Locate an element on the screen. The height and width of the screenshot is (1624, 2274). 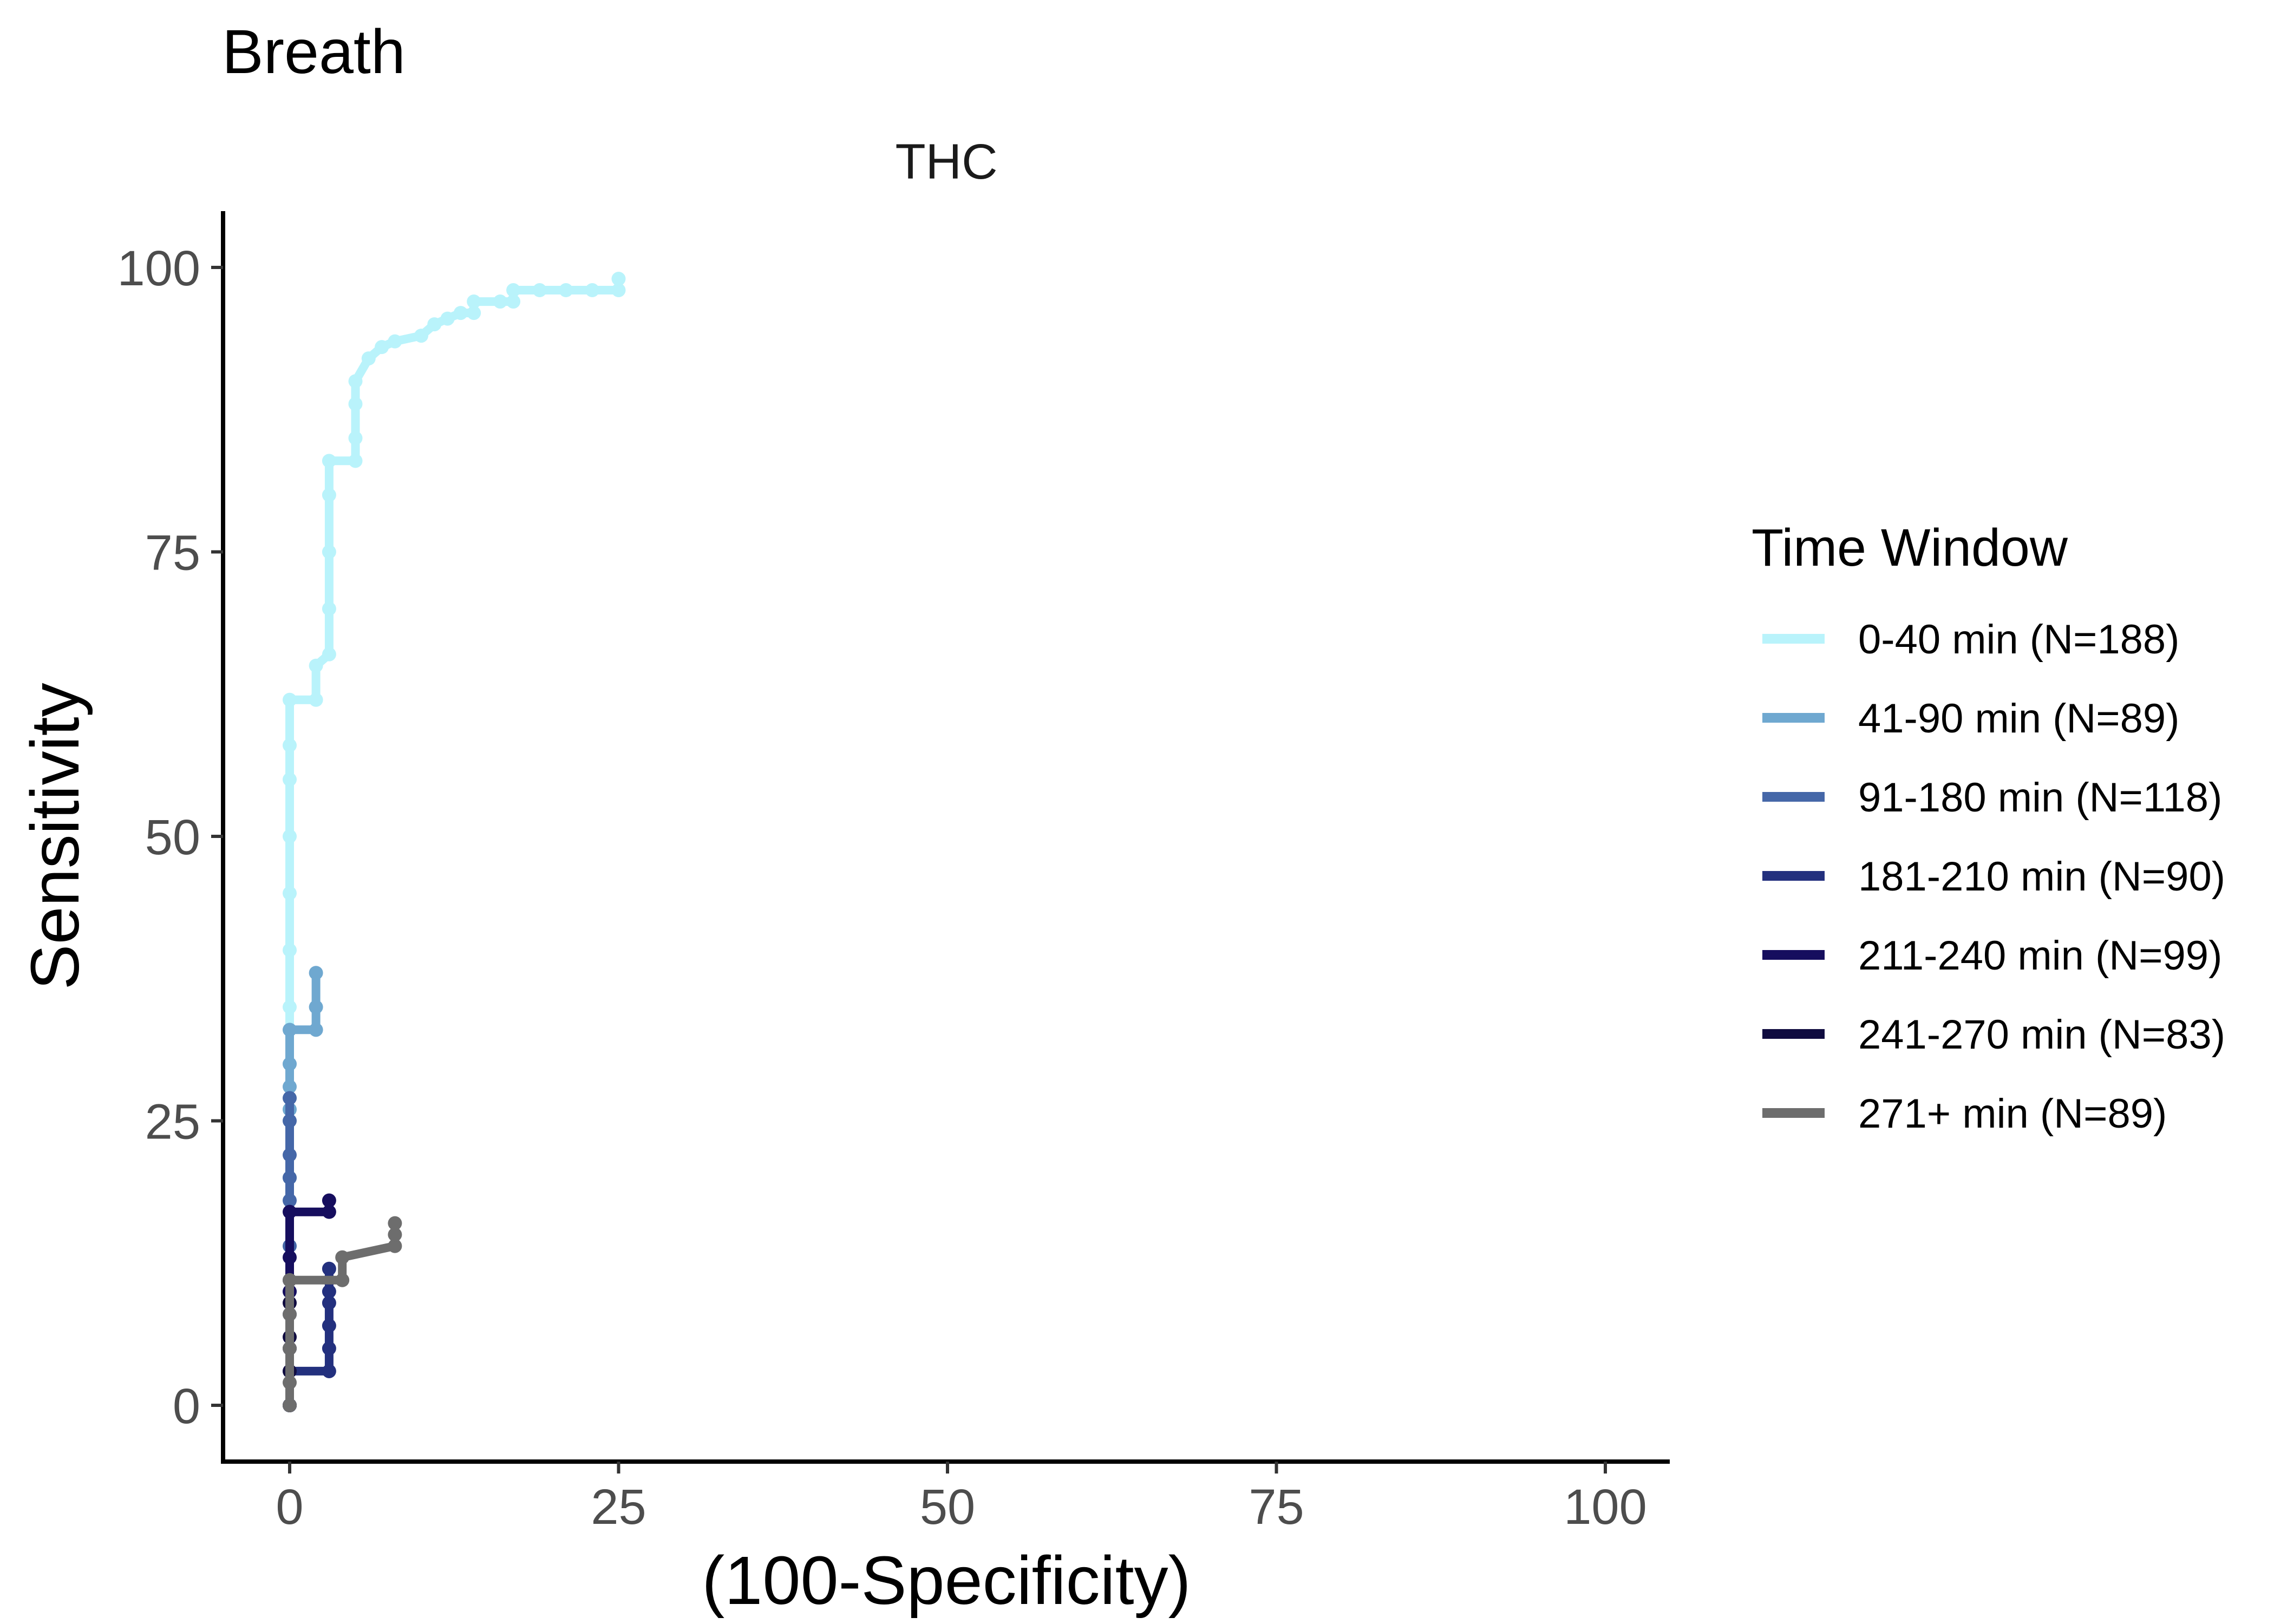
y-tick-label: 50 is located at coordinates (172, 837).